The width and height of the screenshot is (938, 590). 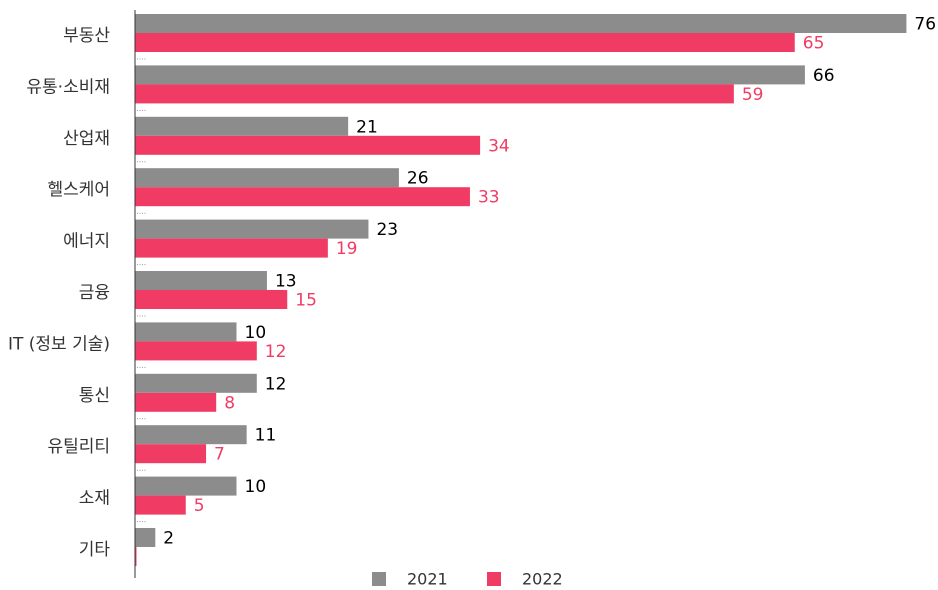 What do you see at coordinates (95, 550) in the screenshot?
I see `category-label: 기타` at bounding box center [95, 550].